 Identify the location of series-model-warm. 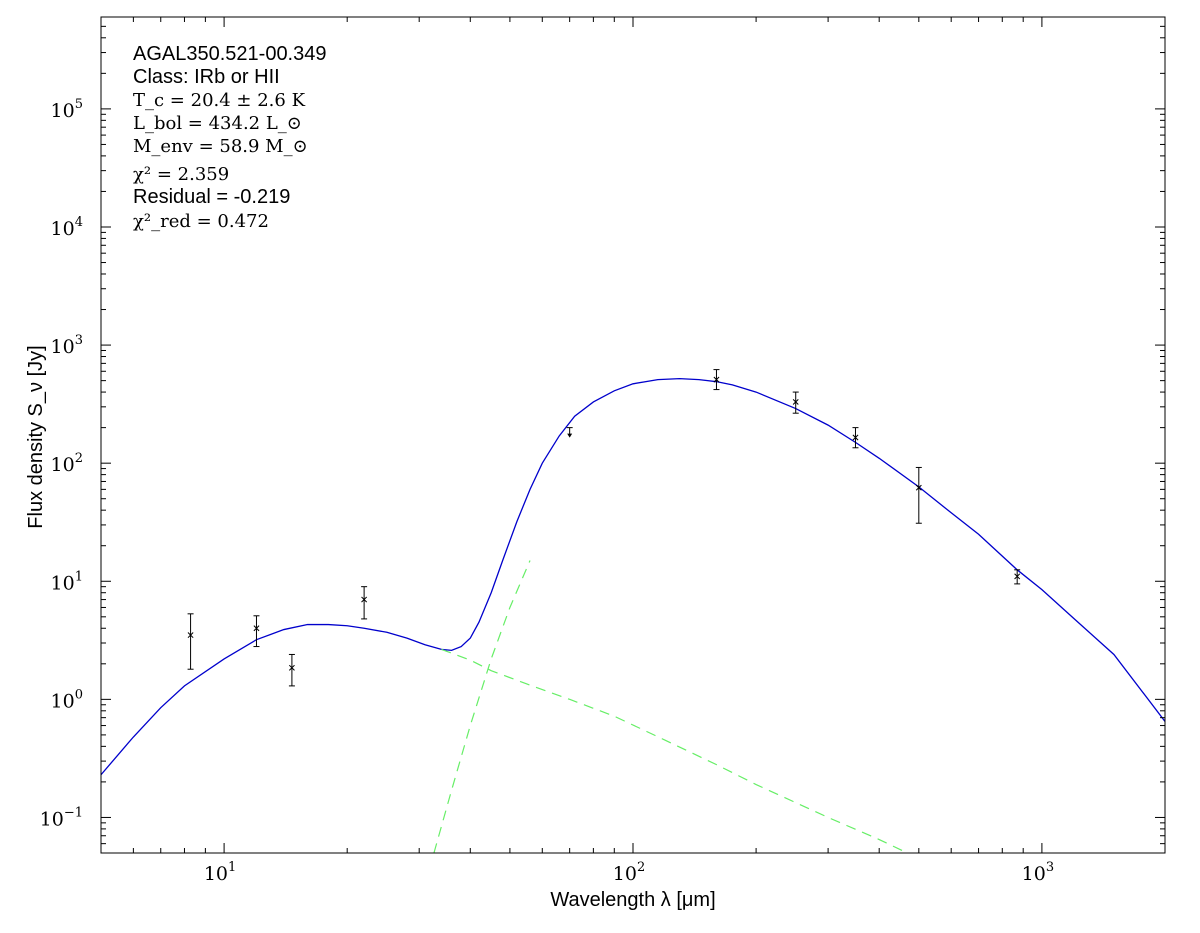
(675, 750).